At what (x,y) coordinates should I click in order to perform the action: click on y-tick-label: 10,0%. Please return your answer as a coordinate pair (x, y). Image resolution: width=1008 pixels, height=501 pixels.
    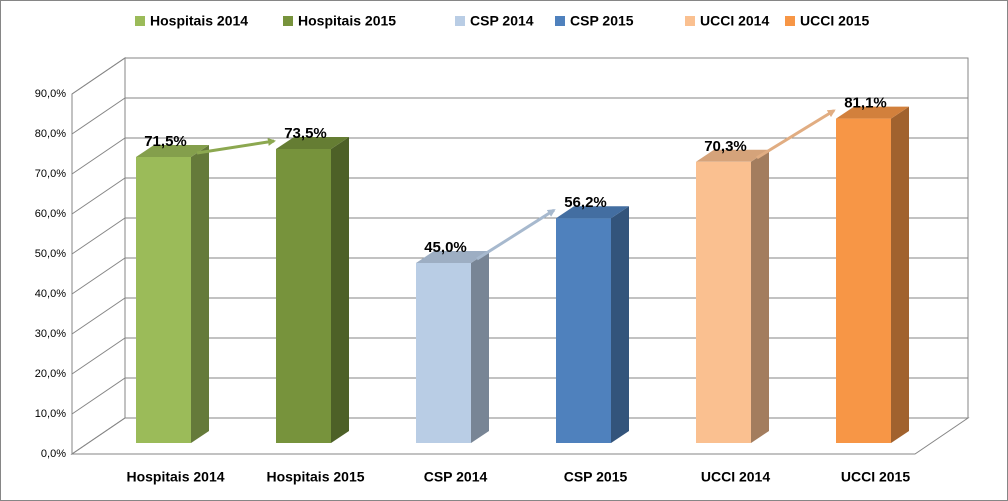
    Looking at the image, I should click on (50, 414).